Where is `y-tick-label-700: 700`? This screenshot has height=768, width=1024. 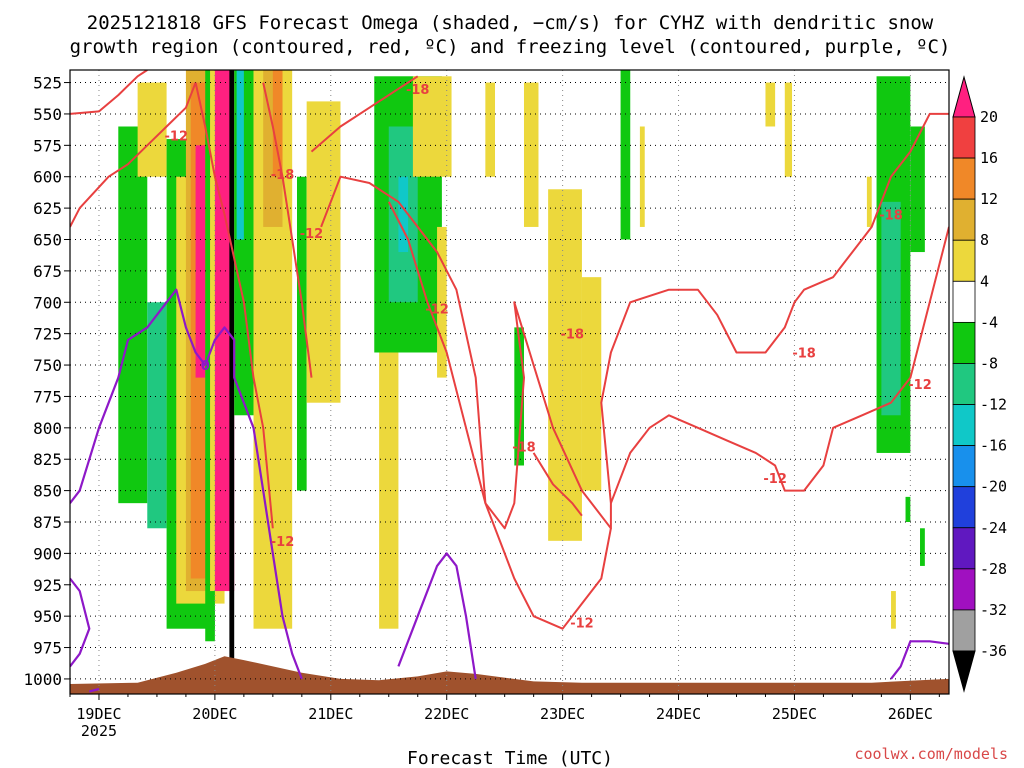
y-tick-label-700: 700 is located at coordinates (47, 302).